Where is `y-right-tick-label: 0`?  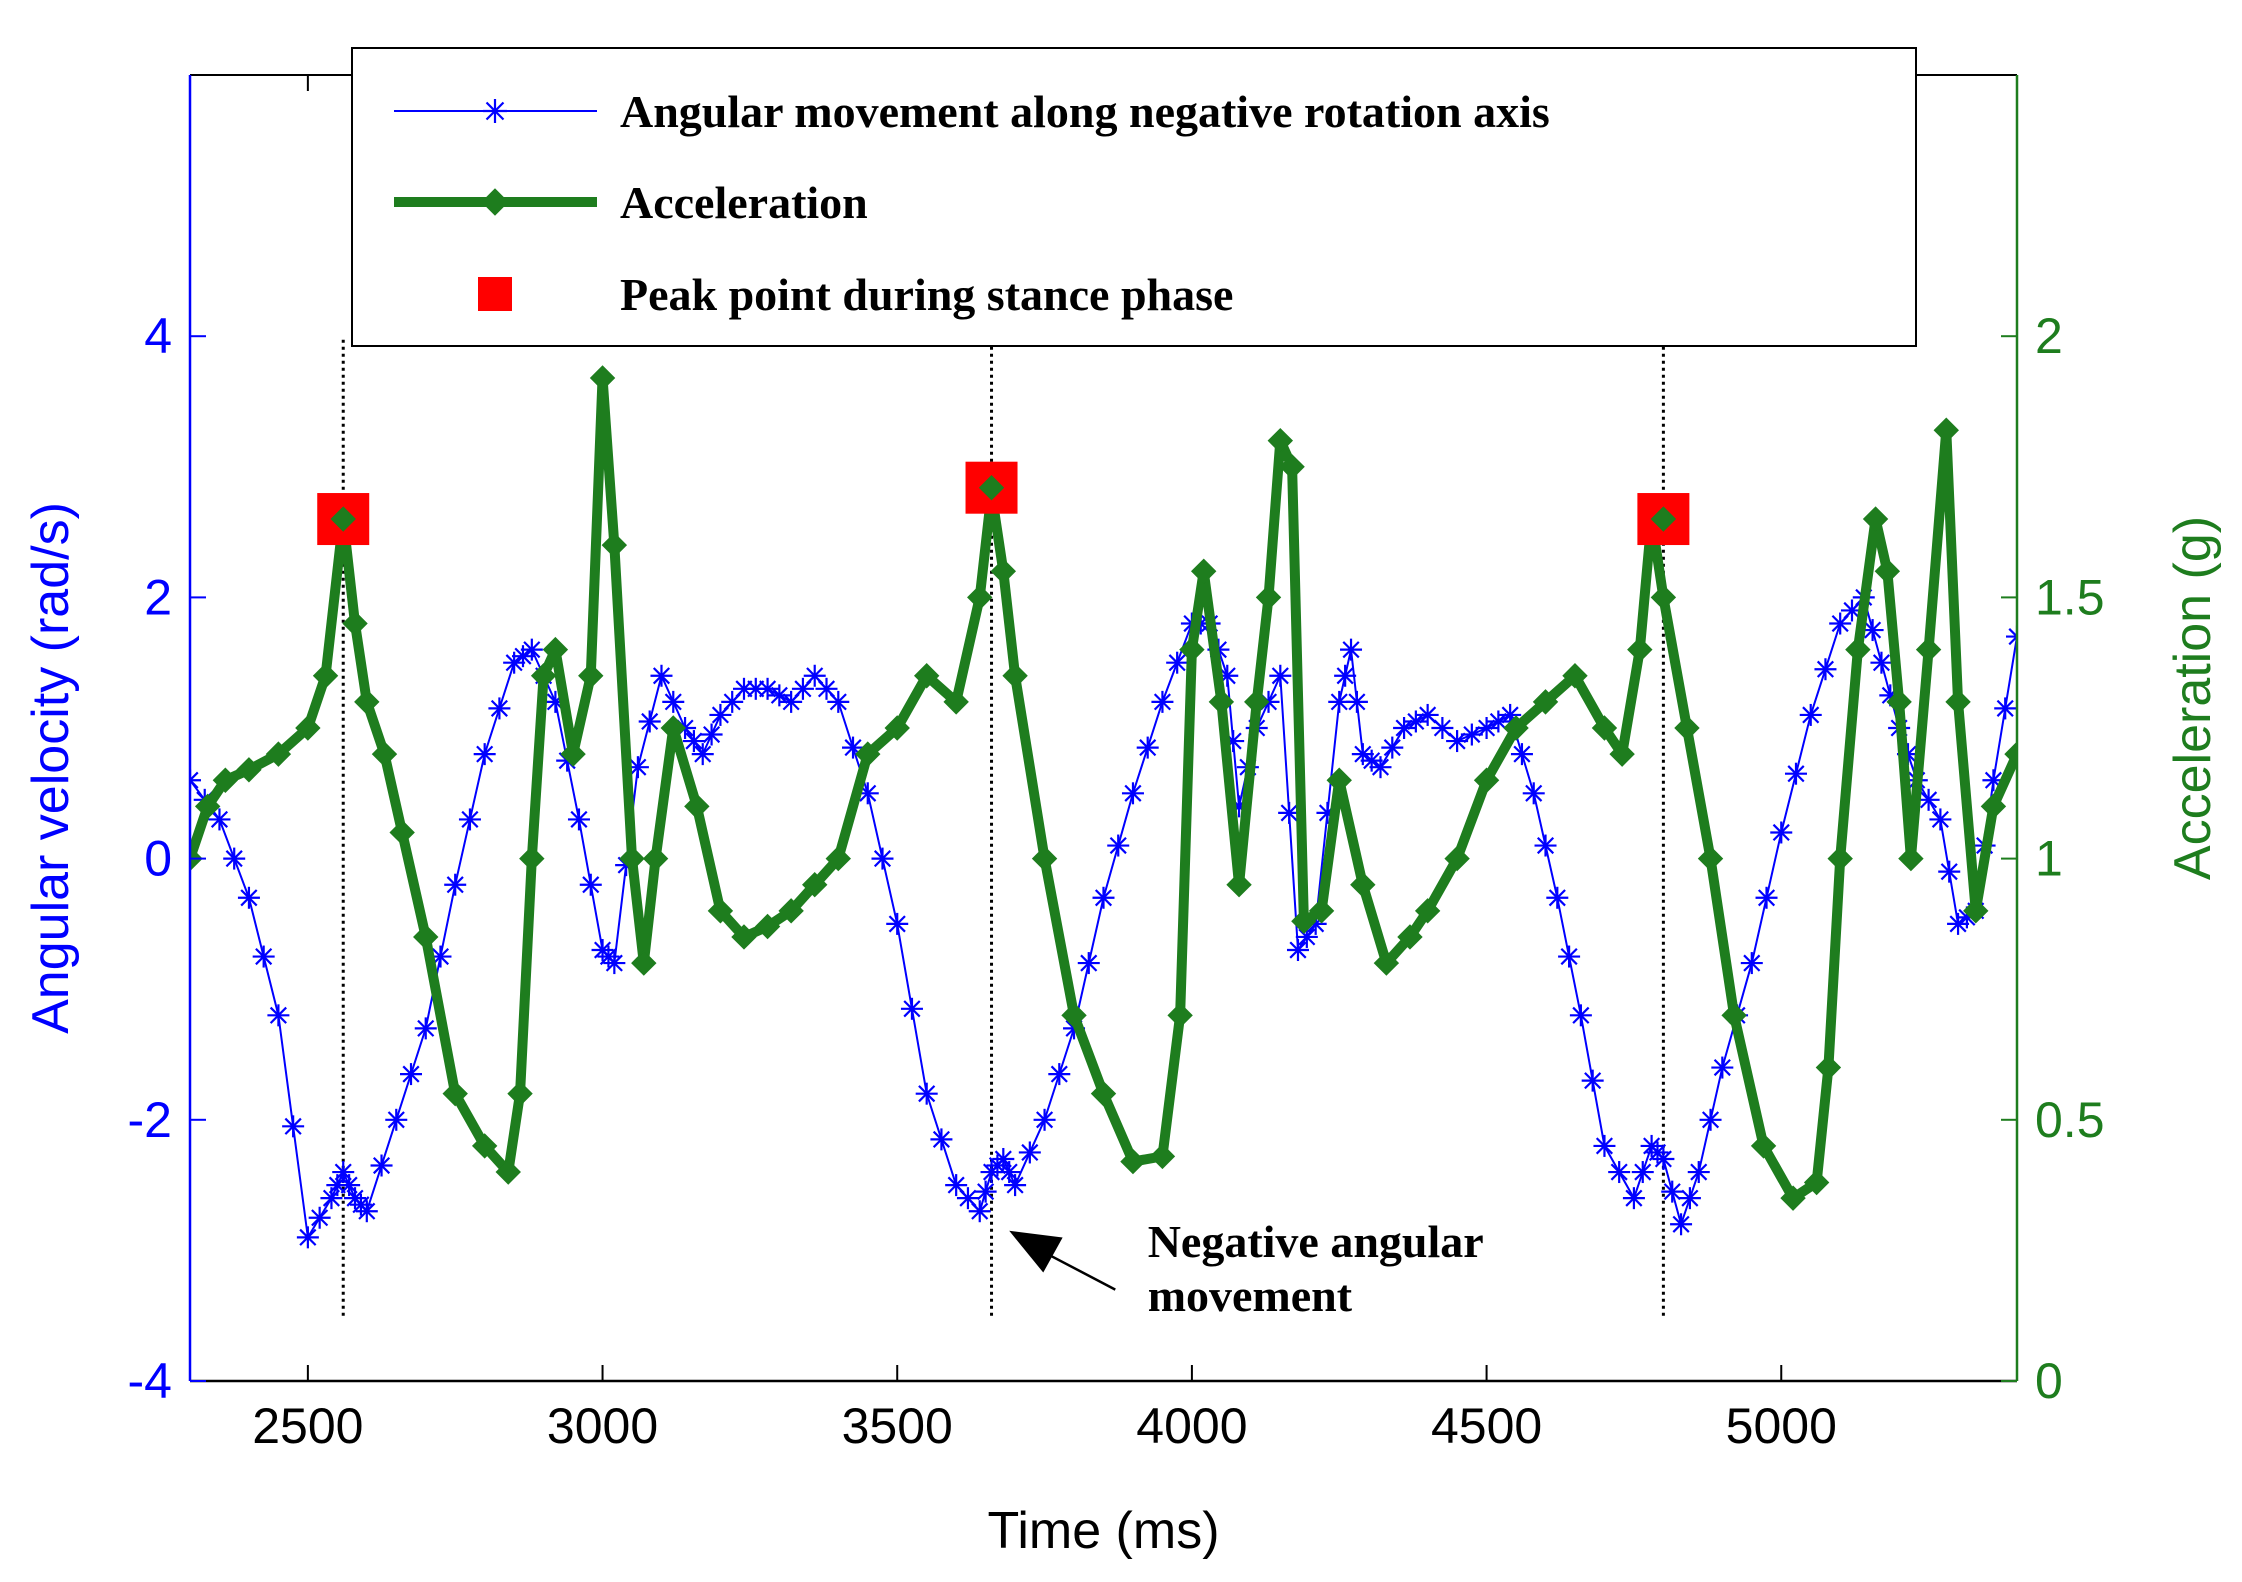
y-right-tick-label: 0 is located at coordinates (2049, 1381).